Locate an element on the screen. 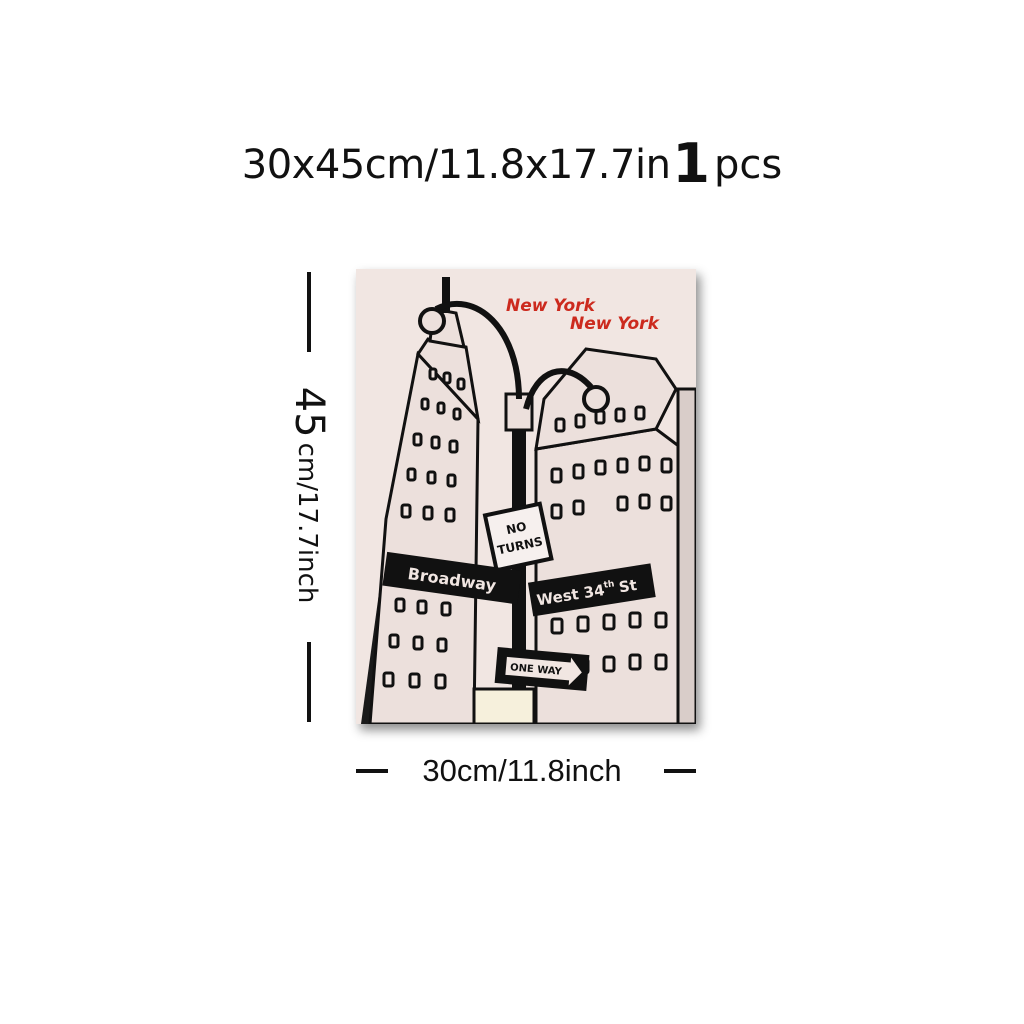  quantity-unit: pcs is located at coordinates (748, 165).